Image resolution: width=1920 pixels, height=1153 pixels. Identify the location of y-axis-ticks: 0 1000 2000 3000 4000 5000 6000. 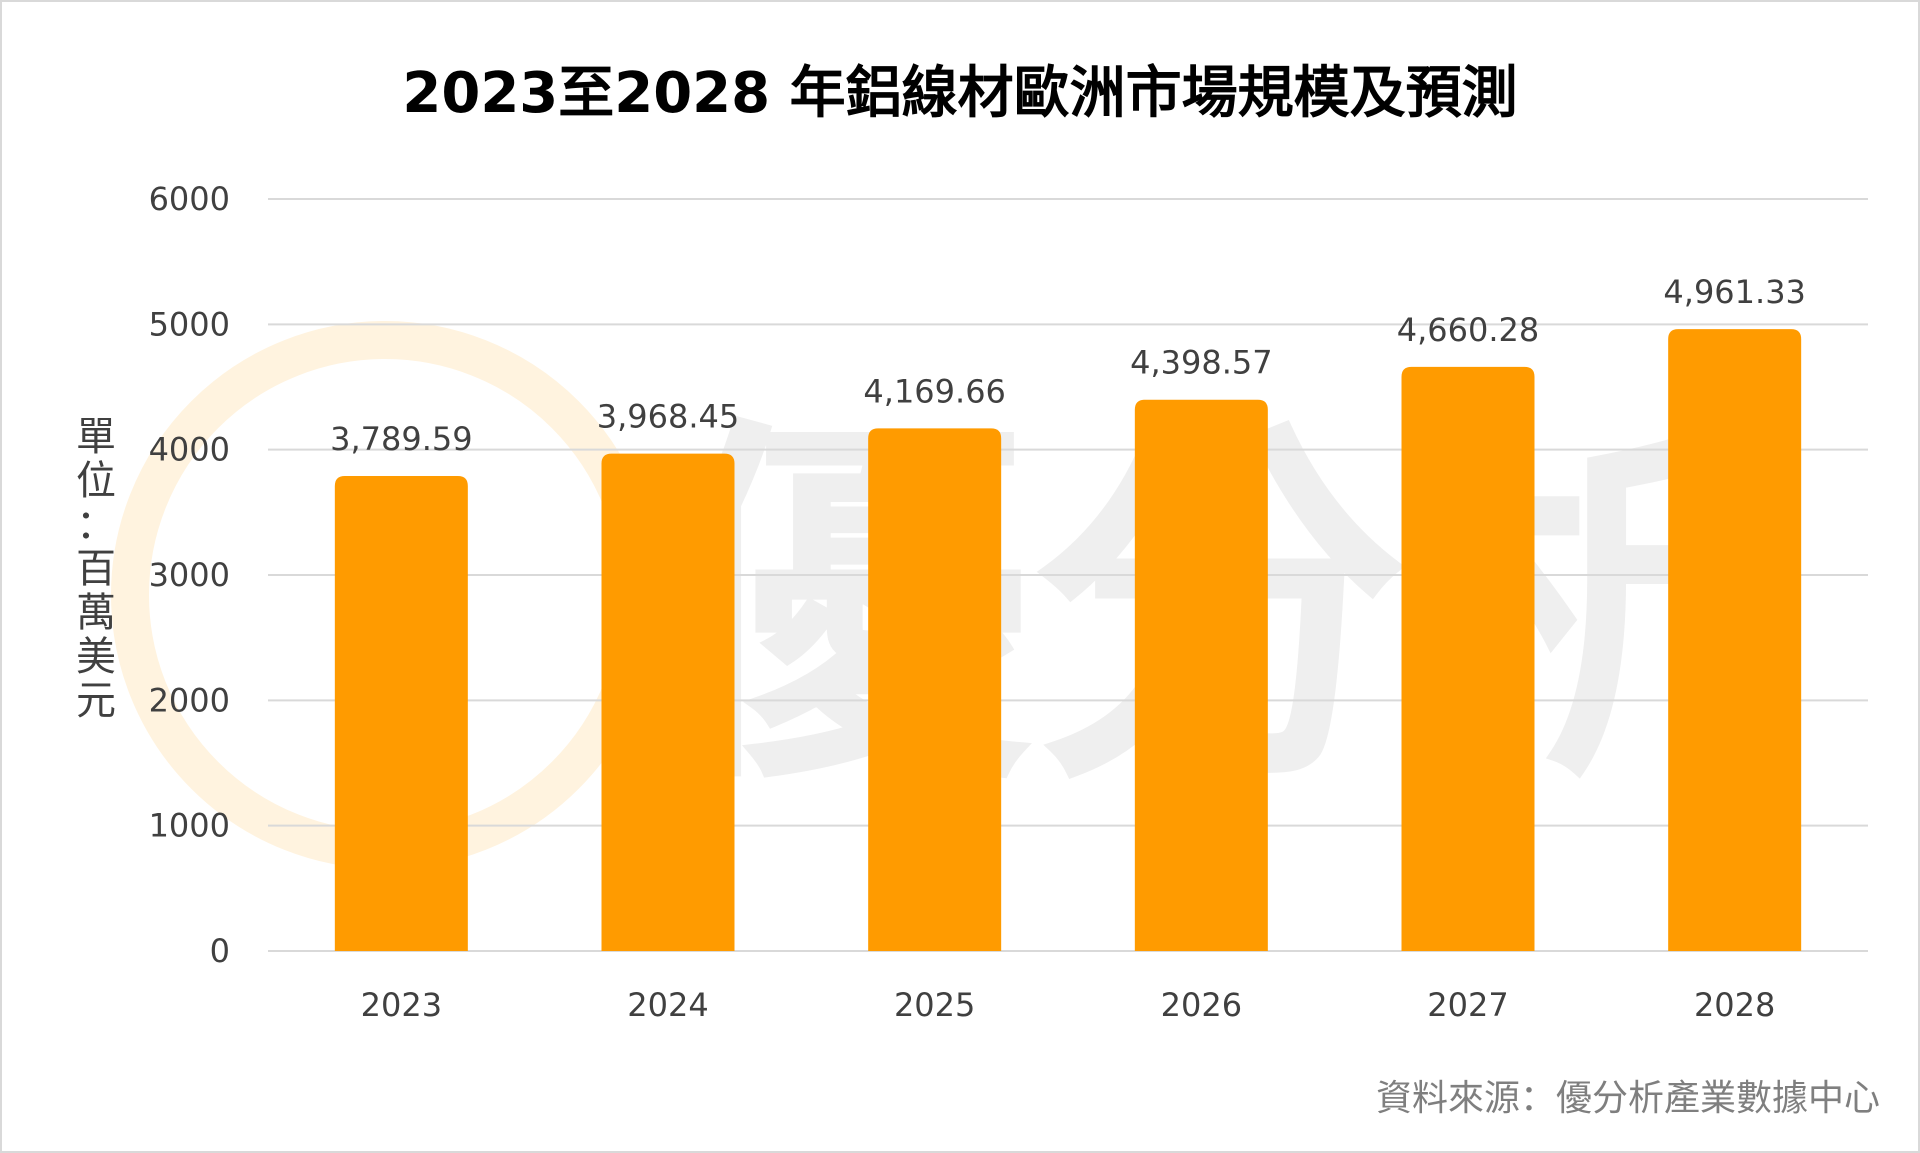
(189, 575).